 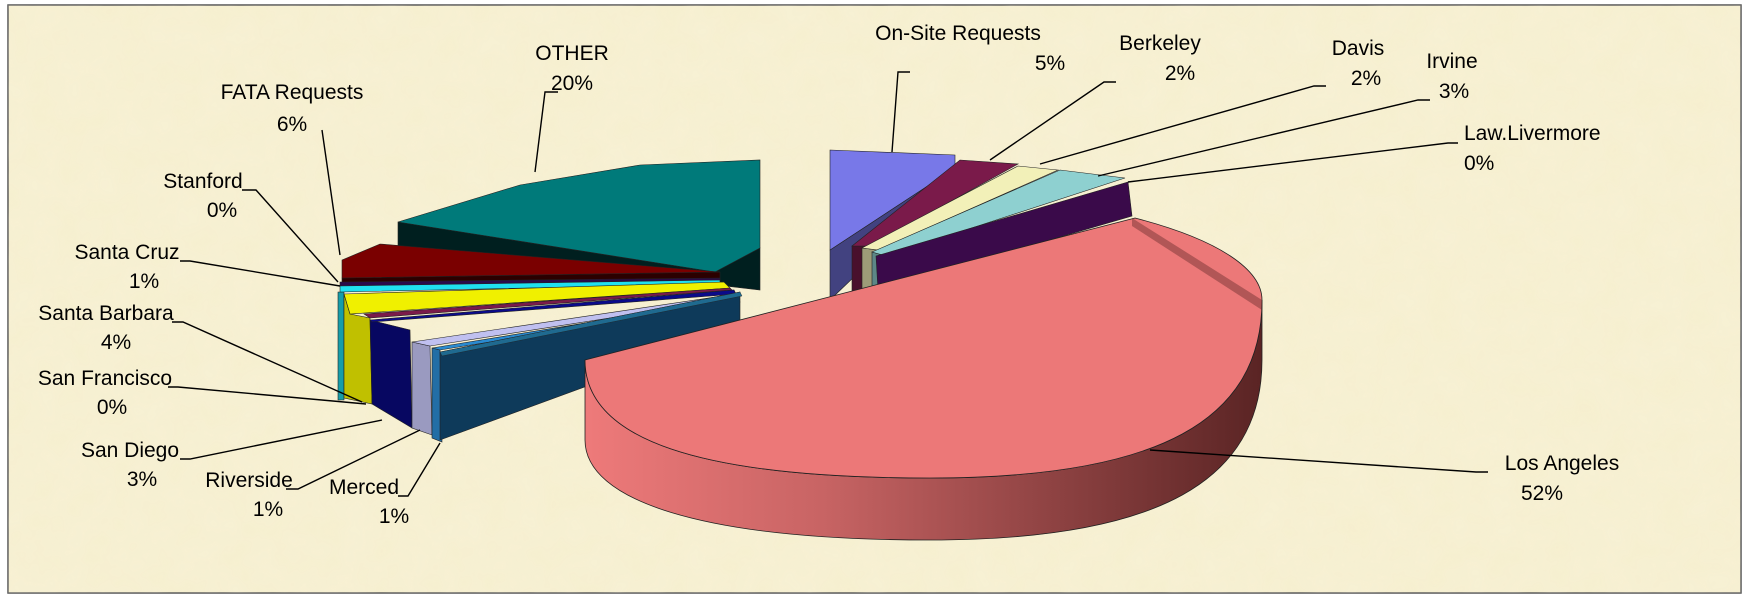 What do you see at coordinates (267, 395) in the screenshot?
I see `leader-line-san-francisco` at bounding box center [267, 395].